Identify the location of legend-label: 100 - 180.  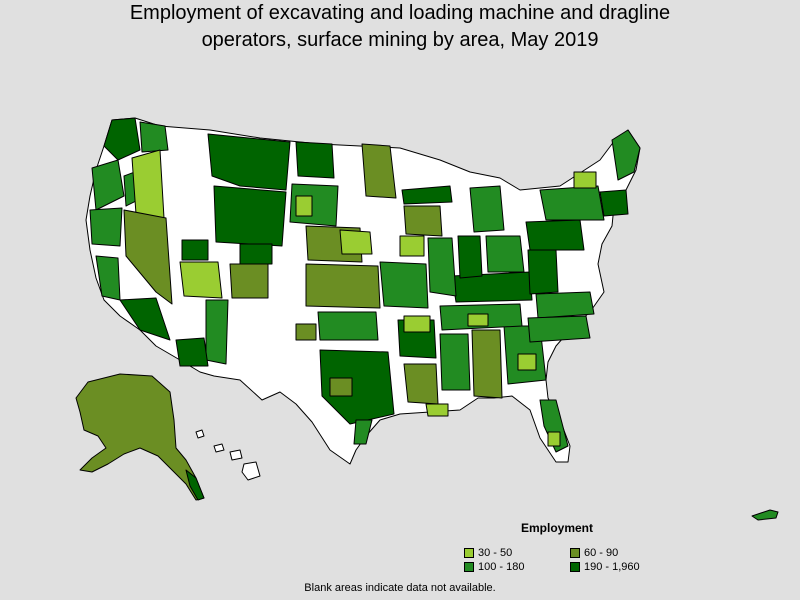
(501, 567).